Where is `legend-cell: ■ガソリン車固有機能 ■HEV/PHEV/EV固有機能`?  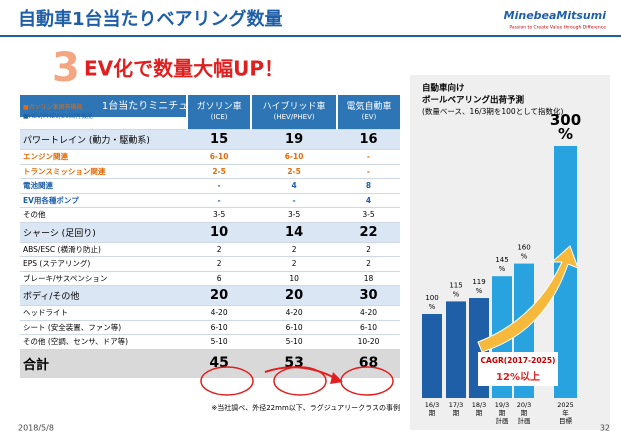 legend-cell: ■ガソリン車固有機能 ■HEV/PHEV/EV固有機能 is located at coordinates (103, 112).